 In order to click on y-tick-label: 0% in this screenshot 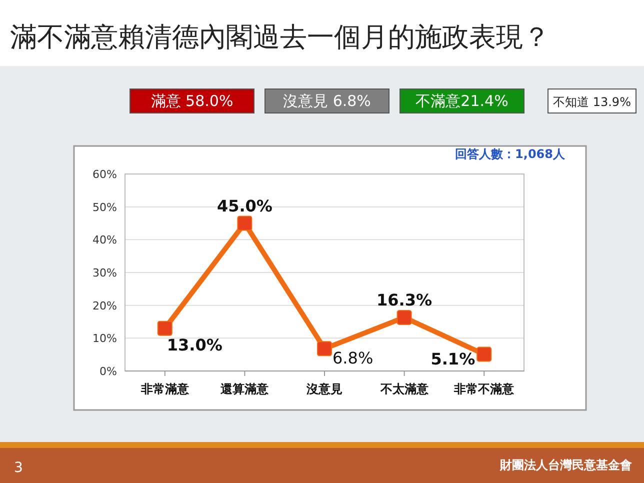, I will do `click(108, 371)`.